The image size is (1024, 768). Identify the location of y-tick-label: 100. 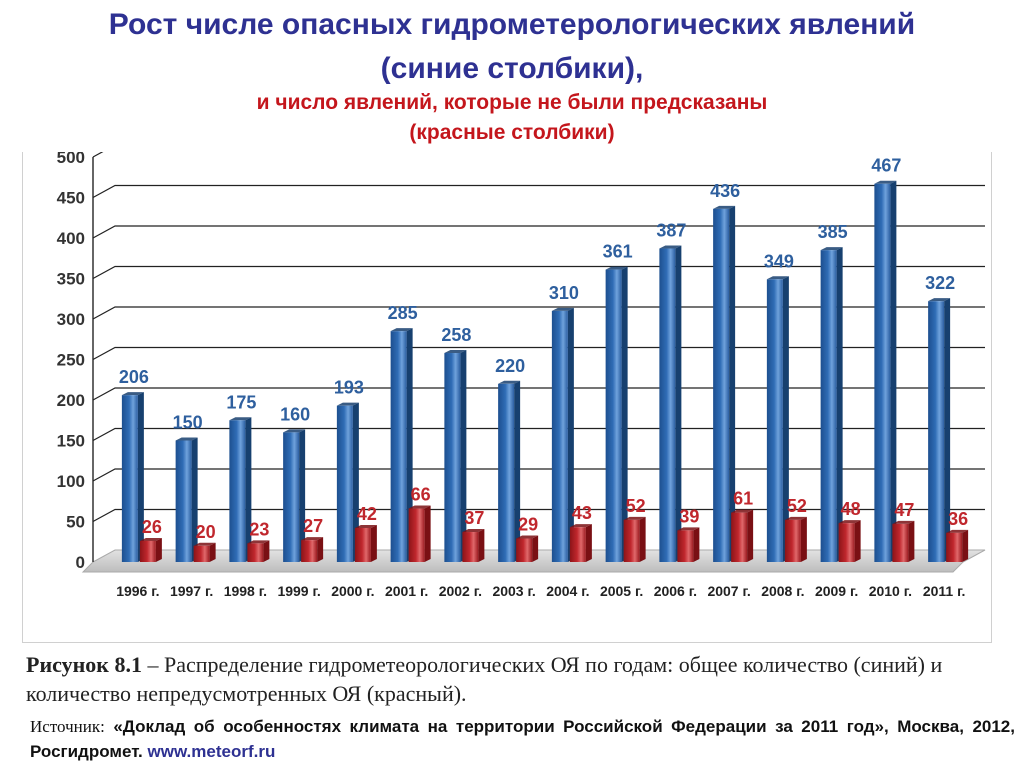
(71, 481).